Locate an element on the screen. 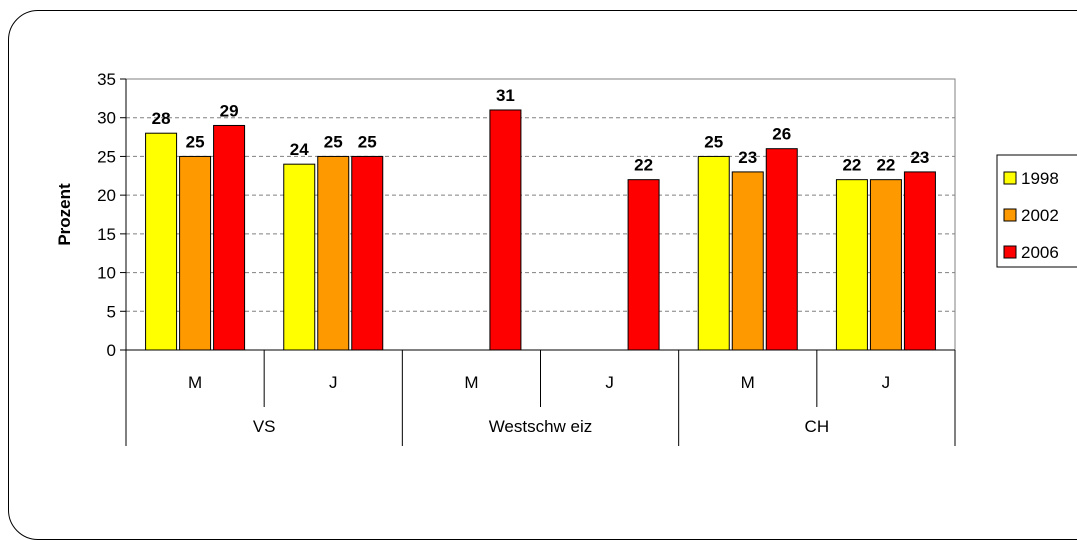 The image size is (1077, 540). legend-swatch-2002 is located at coordinates (1010, 215).